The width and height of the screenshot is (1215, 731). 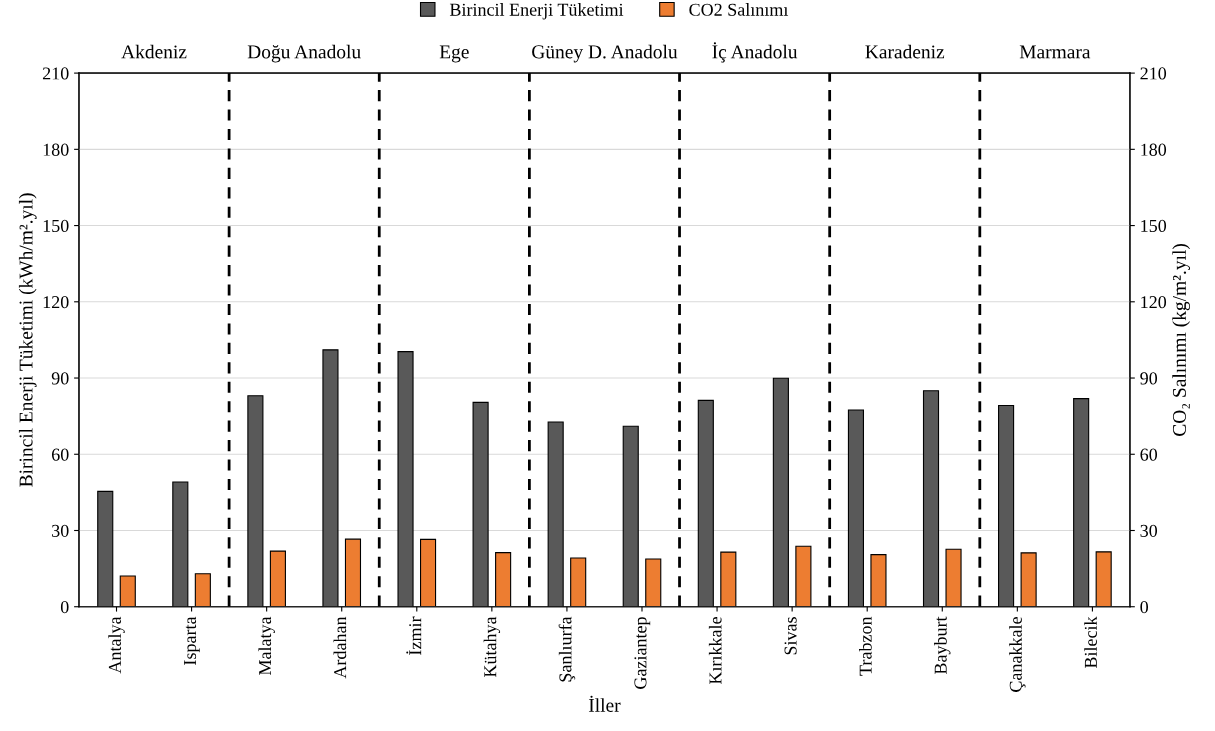 I want to click on text: İç Anadolu, so click(x=755, y=52).